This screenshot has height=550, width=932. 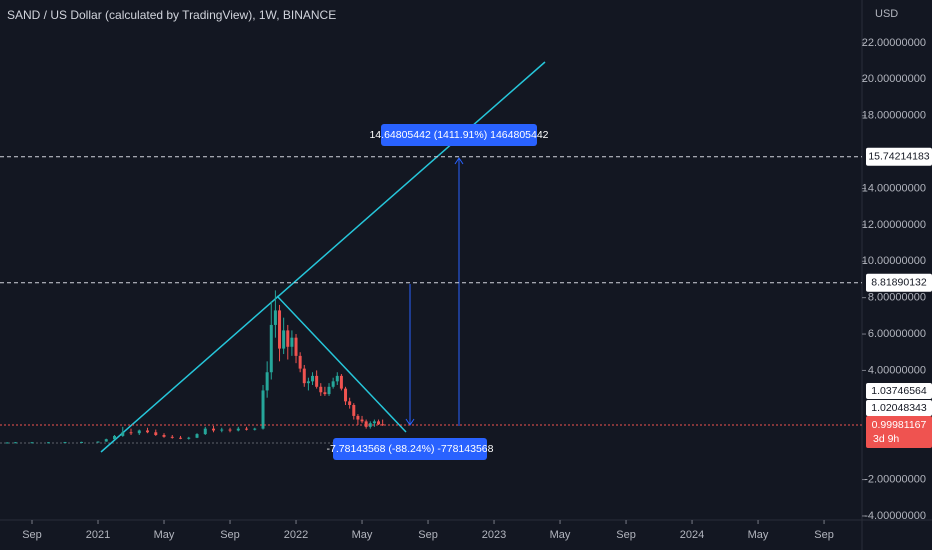 I want to click on x-tick-label: 2024, so click(x=692, y=535).